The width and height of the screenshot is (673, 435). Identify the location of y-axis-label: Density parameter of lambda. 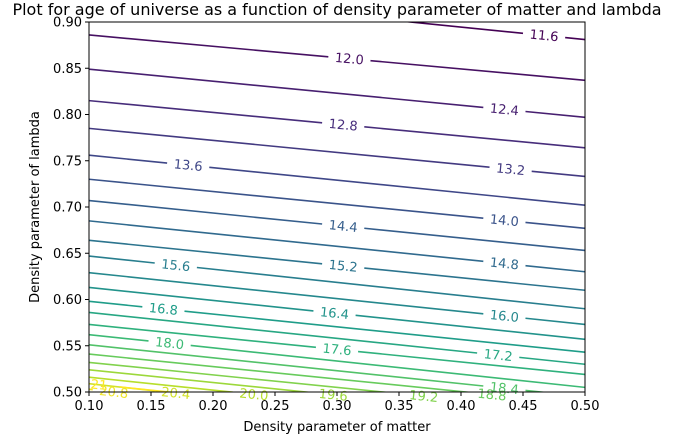
(35, 207).